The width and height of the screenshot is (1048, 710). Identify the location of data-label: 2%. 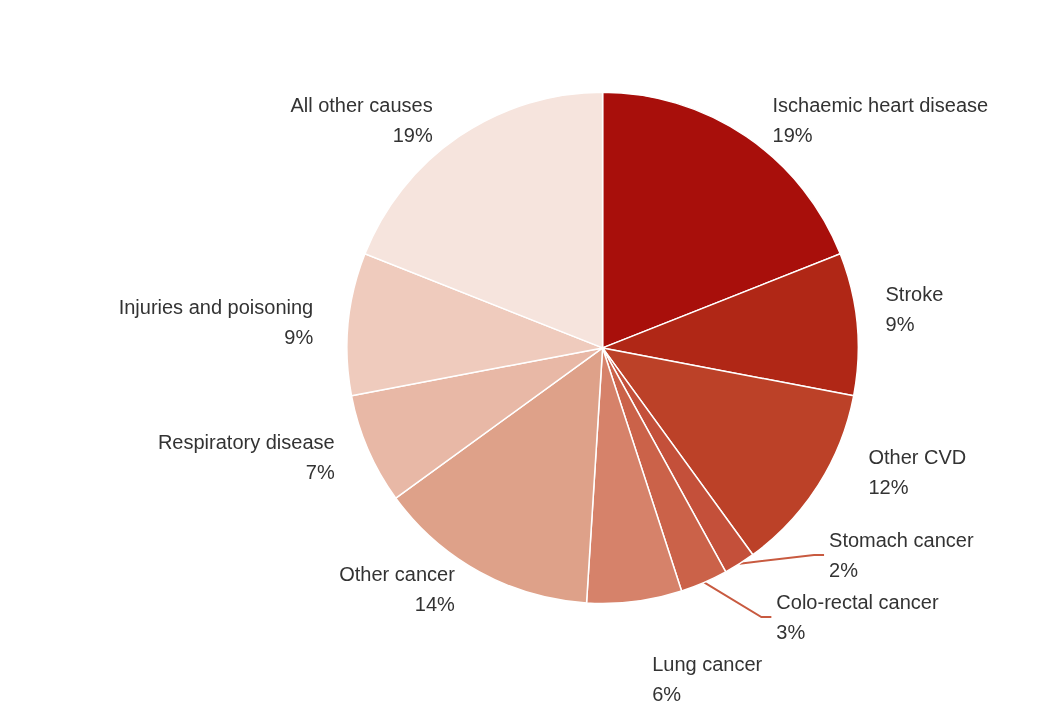
(844, 570).